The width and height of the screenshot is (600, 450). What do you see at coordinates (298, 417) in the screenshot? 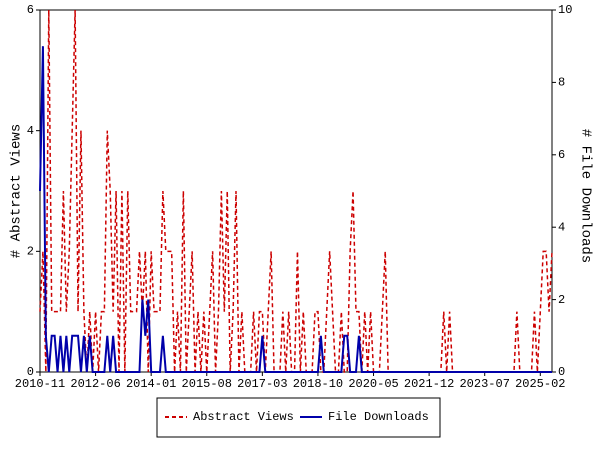
I see `legend-box` at bounding box center [298, 417].